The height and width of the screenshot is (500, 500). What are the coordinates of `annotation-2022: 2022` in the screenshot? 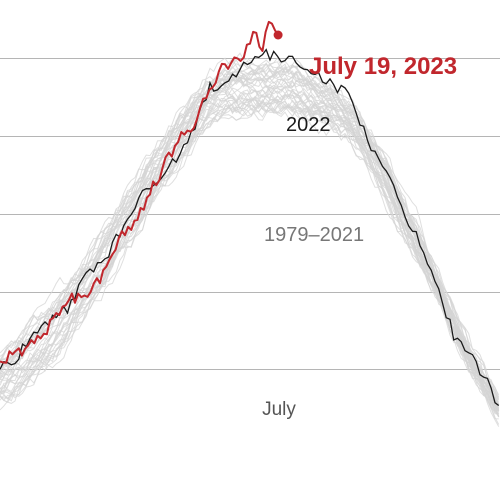 It's located at (308, 125).